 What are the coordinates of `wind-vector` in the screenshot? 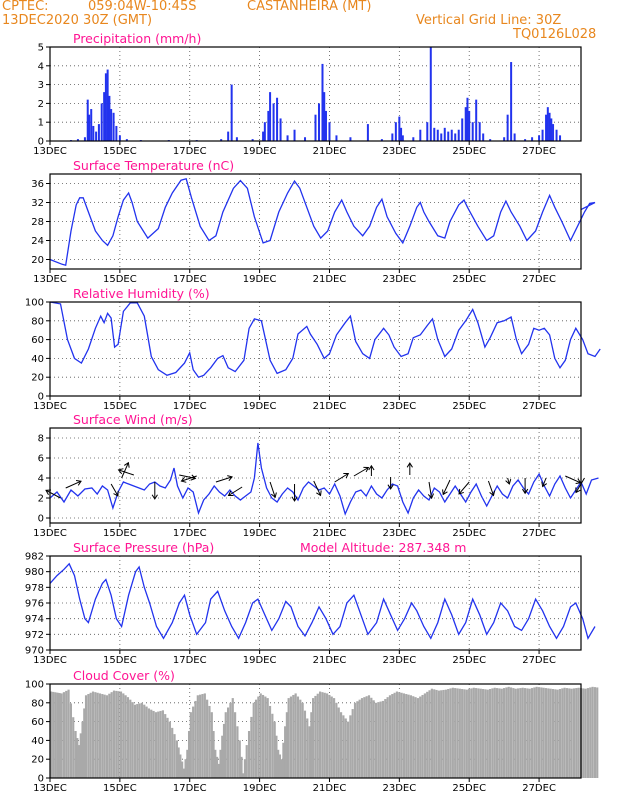 It's located at (317, 488).